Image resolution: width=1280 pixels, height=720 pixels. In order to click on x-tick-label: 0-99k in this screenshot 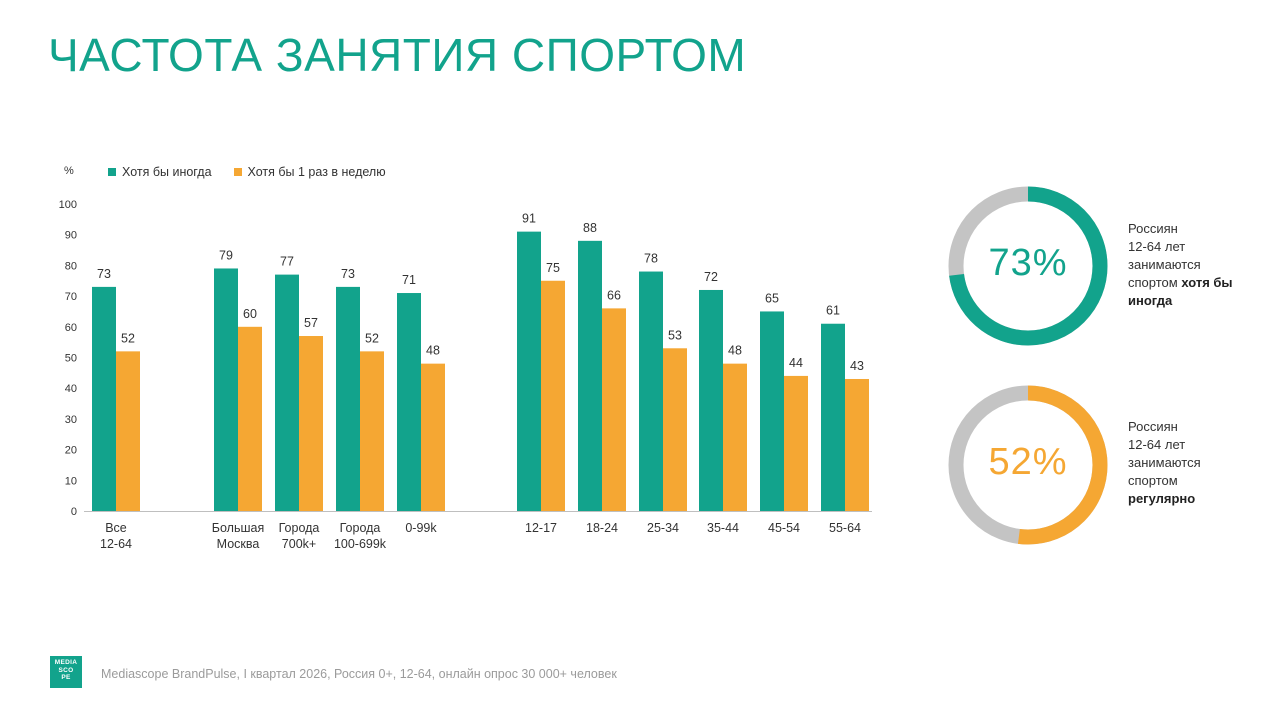, I will do `click(421, 528)`.